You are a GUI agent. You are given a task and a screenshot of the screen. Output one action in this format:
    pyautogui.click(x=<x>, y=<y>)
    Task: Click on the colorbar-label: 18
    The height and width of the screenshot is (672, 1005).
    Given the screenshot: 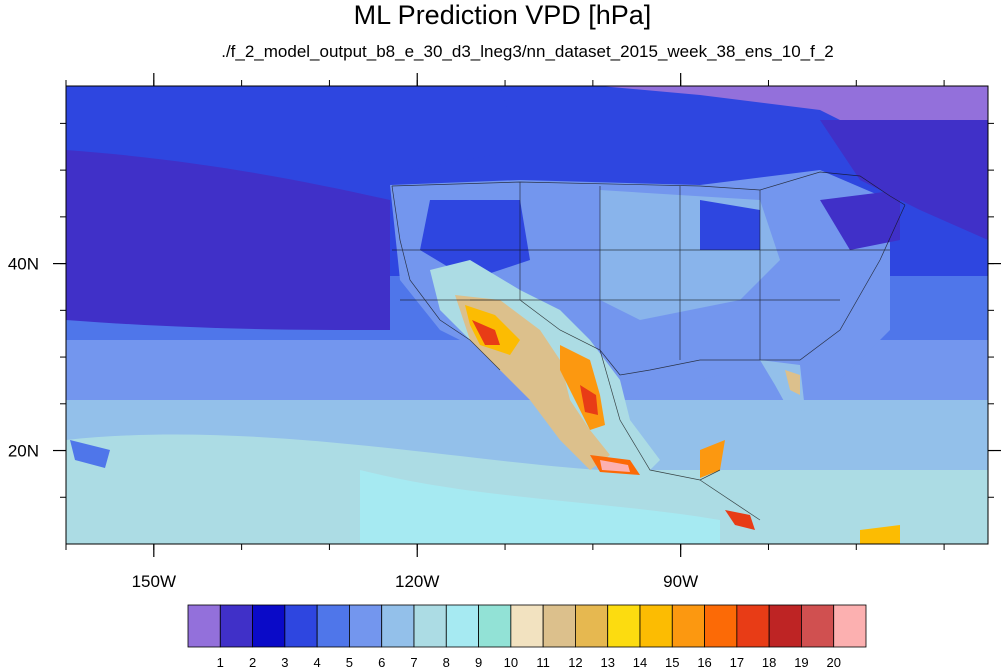 What is the action you would take?
    pyautogui.click(x=769, y=662)
    